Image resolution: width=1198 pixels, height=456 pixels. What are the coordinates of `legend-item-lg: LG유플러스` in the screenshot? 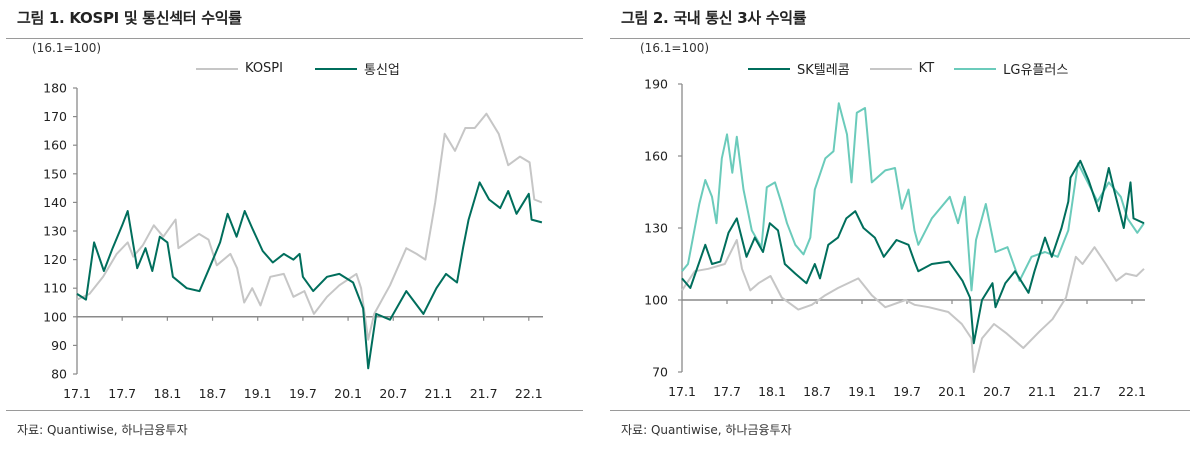 It's located at (1011, 68).